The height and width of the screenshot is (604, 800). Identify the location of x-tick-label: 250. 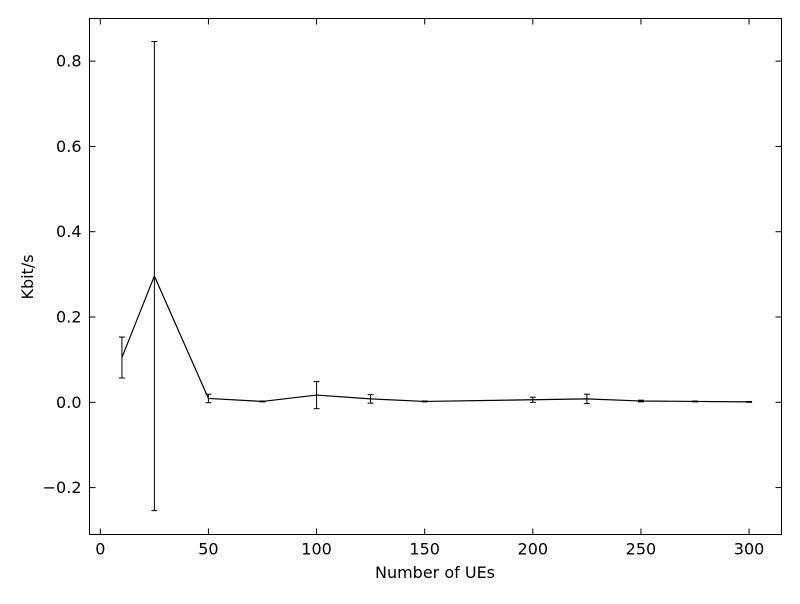
(641, 549).